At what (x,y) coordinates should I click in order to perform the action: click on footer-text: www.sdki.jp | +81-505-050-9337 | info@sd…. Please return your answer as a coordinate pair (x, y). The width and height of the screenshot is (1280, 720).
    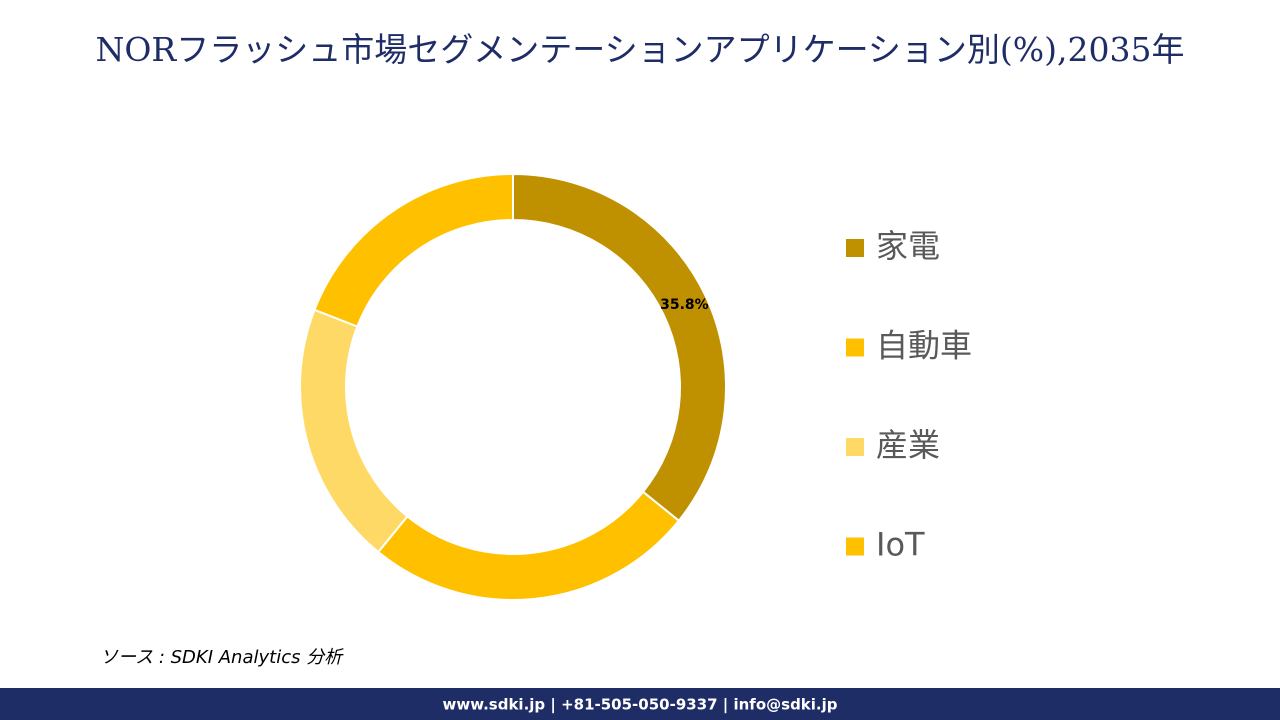
    Looking at the image, I should click on (639, 705).